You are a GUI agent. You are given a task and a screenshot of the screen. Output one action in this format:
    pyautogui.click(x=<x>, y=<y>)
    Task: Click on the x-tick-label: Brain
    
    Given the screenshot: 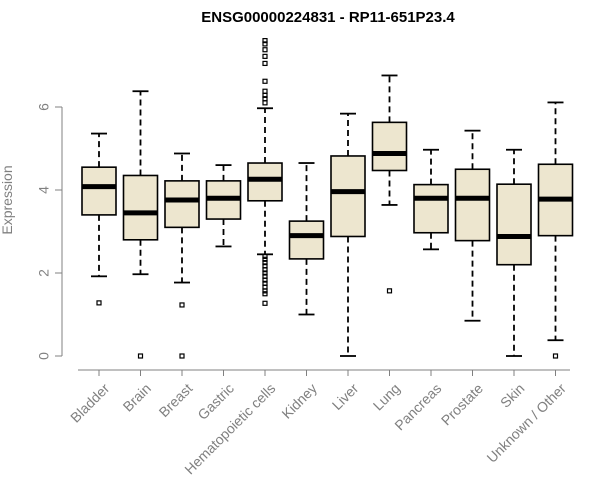 What is the action you would take?
    pyautogui.click(x=137, y=397)
    